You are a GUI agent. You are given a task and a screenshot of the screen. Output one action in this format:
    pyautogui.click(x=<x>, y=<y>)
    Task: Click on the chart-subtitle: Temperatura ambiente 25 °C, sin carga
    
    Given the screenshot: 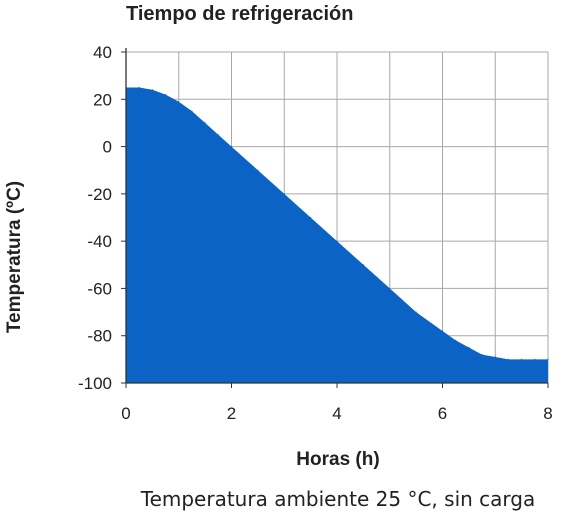 What is the action you would take?
    pyautogui.click(x=337, y=499)
    